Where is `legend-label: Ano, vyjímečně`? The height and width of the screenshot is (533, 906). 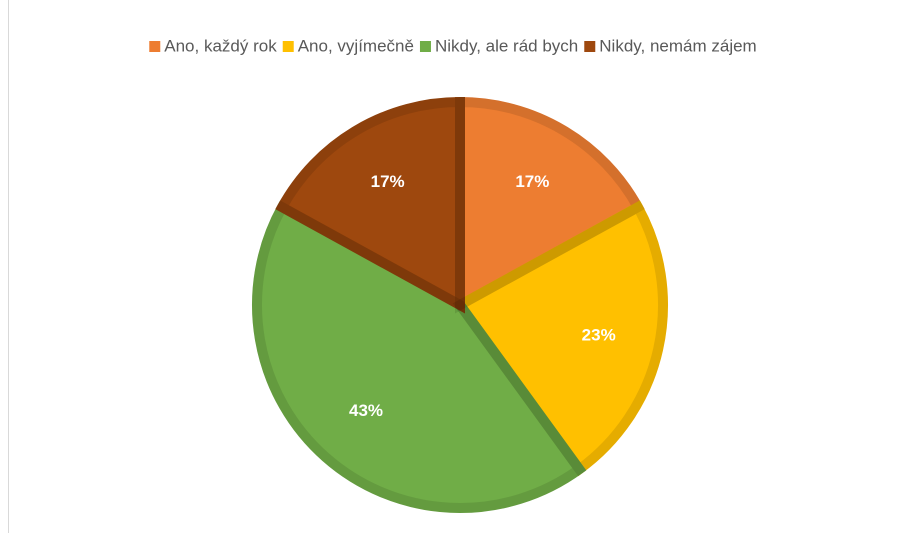 legend-label: Ano, vyjímečně is located at coordinates (356, 45).